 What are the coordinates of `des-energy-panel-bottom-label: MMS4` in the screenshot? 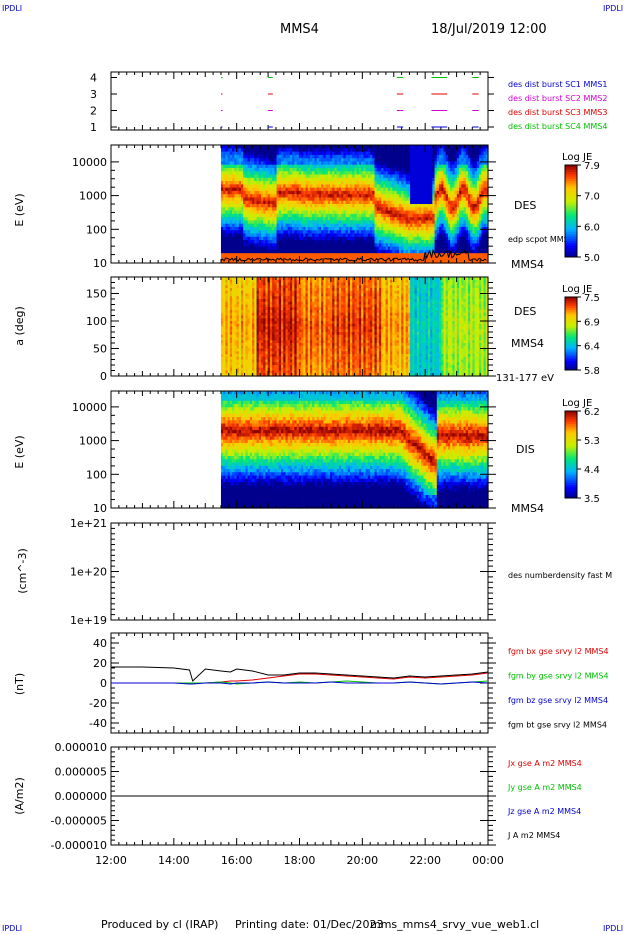 It's located at (527, 264).